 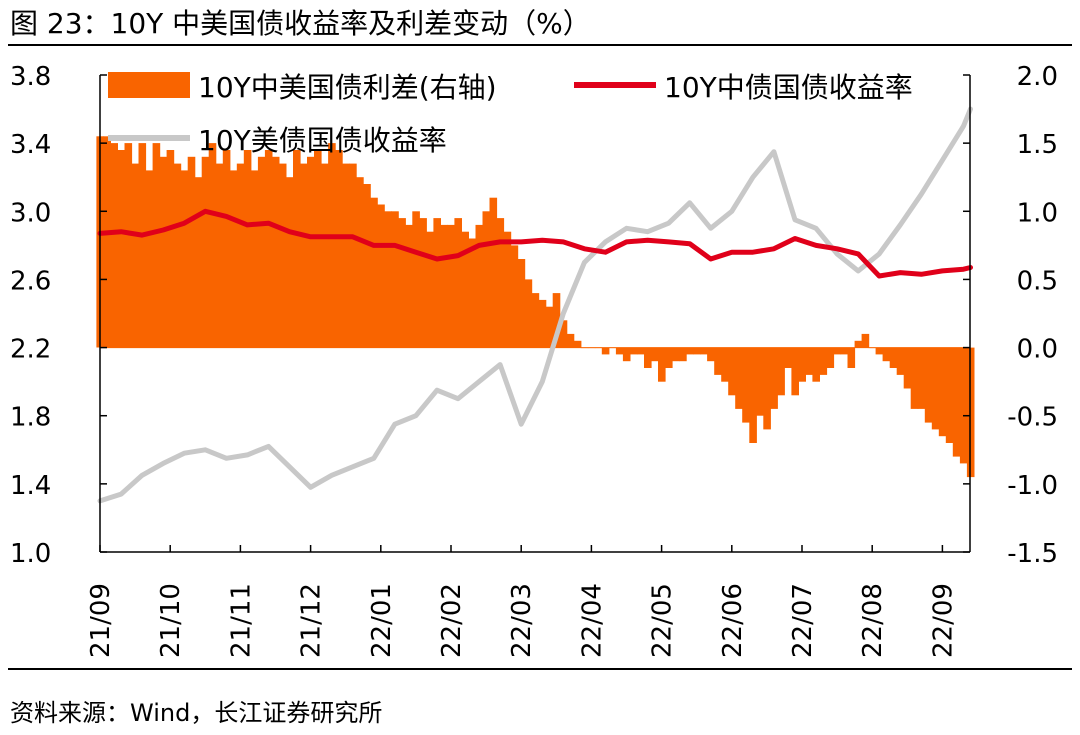 I want to click on legend-swatch-spread, so click(x=149, y=85).